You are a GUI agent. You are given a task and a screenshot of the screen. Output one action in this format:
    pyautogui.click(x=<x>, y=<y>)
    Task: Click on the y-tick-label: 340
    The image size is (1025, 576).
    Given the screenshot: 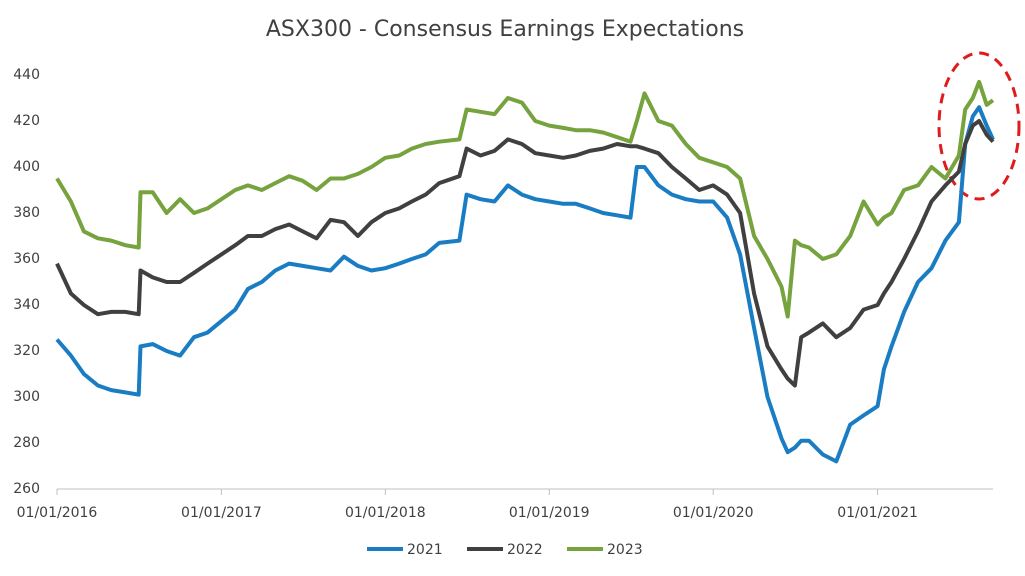 What is the action you would take?
    pyautogui.click(x=26, y=305)
    